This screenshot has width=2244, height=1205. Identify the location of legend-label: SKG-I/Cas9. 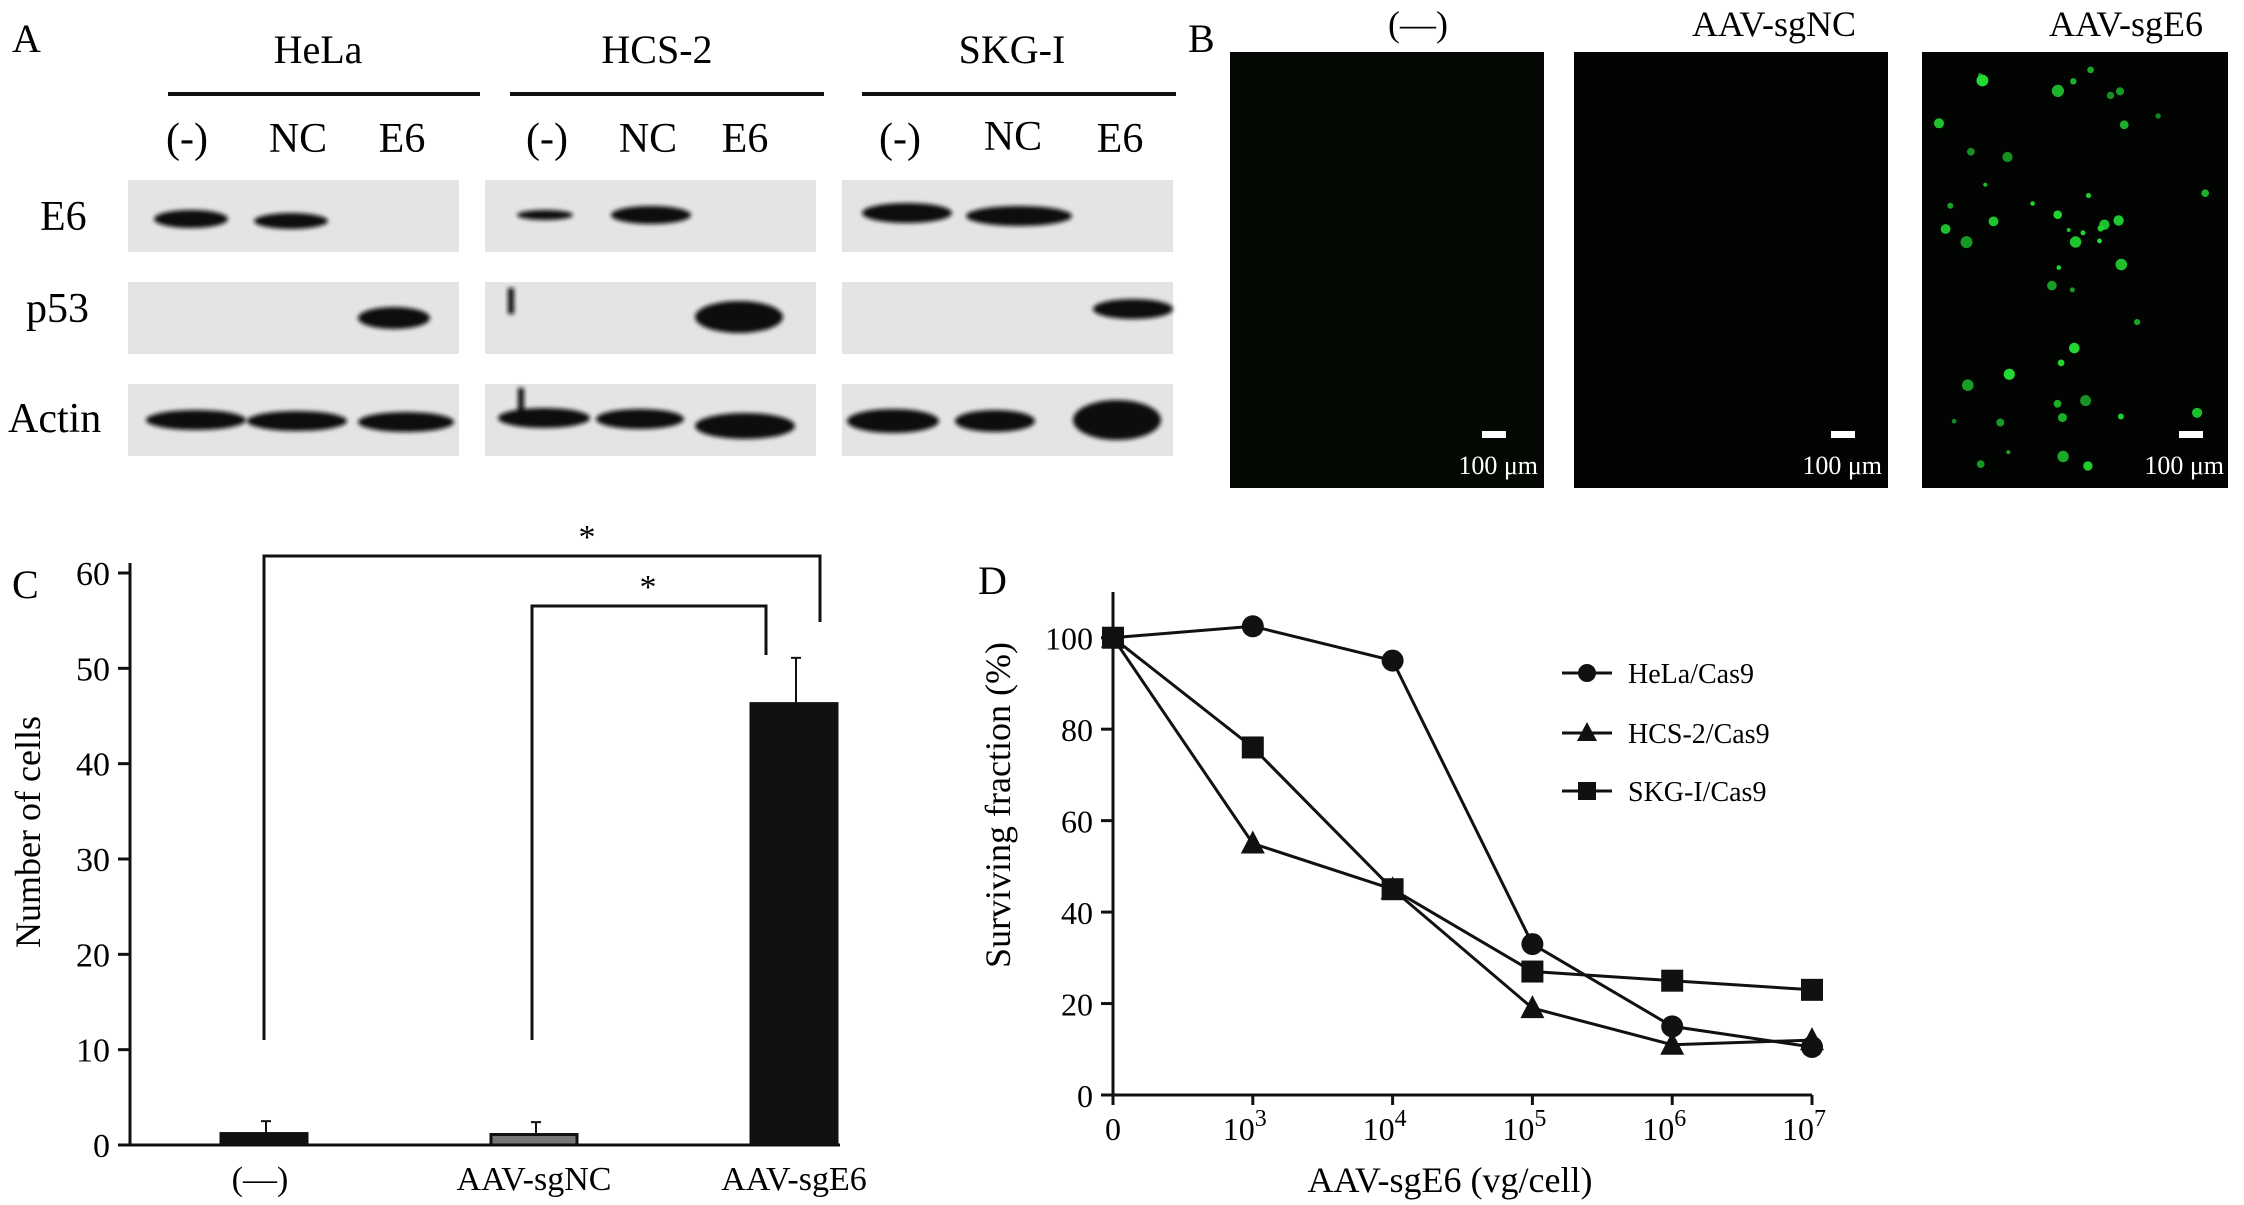
(1697, 792).